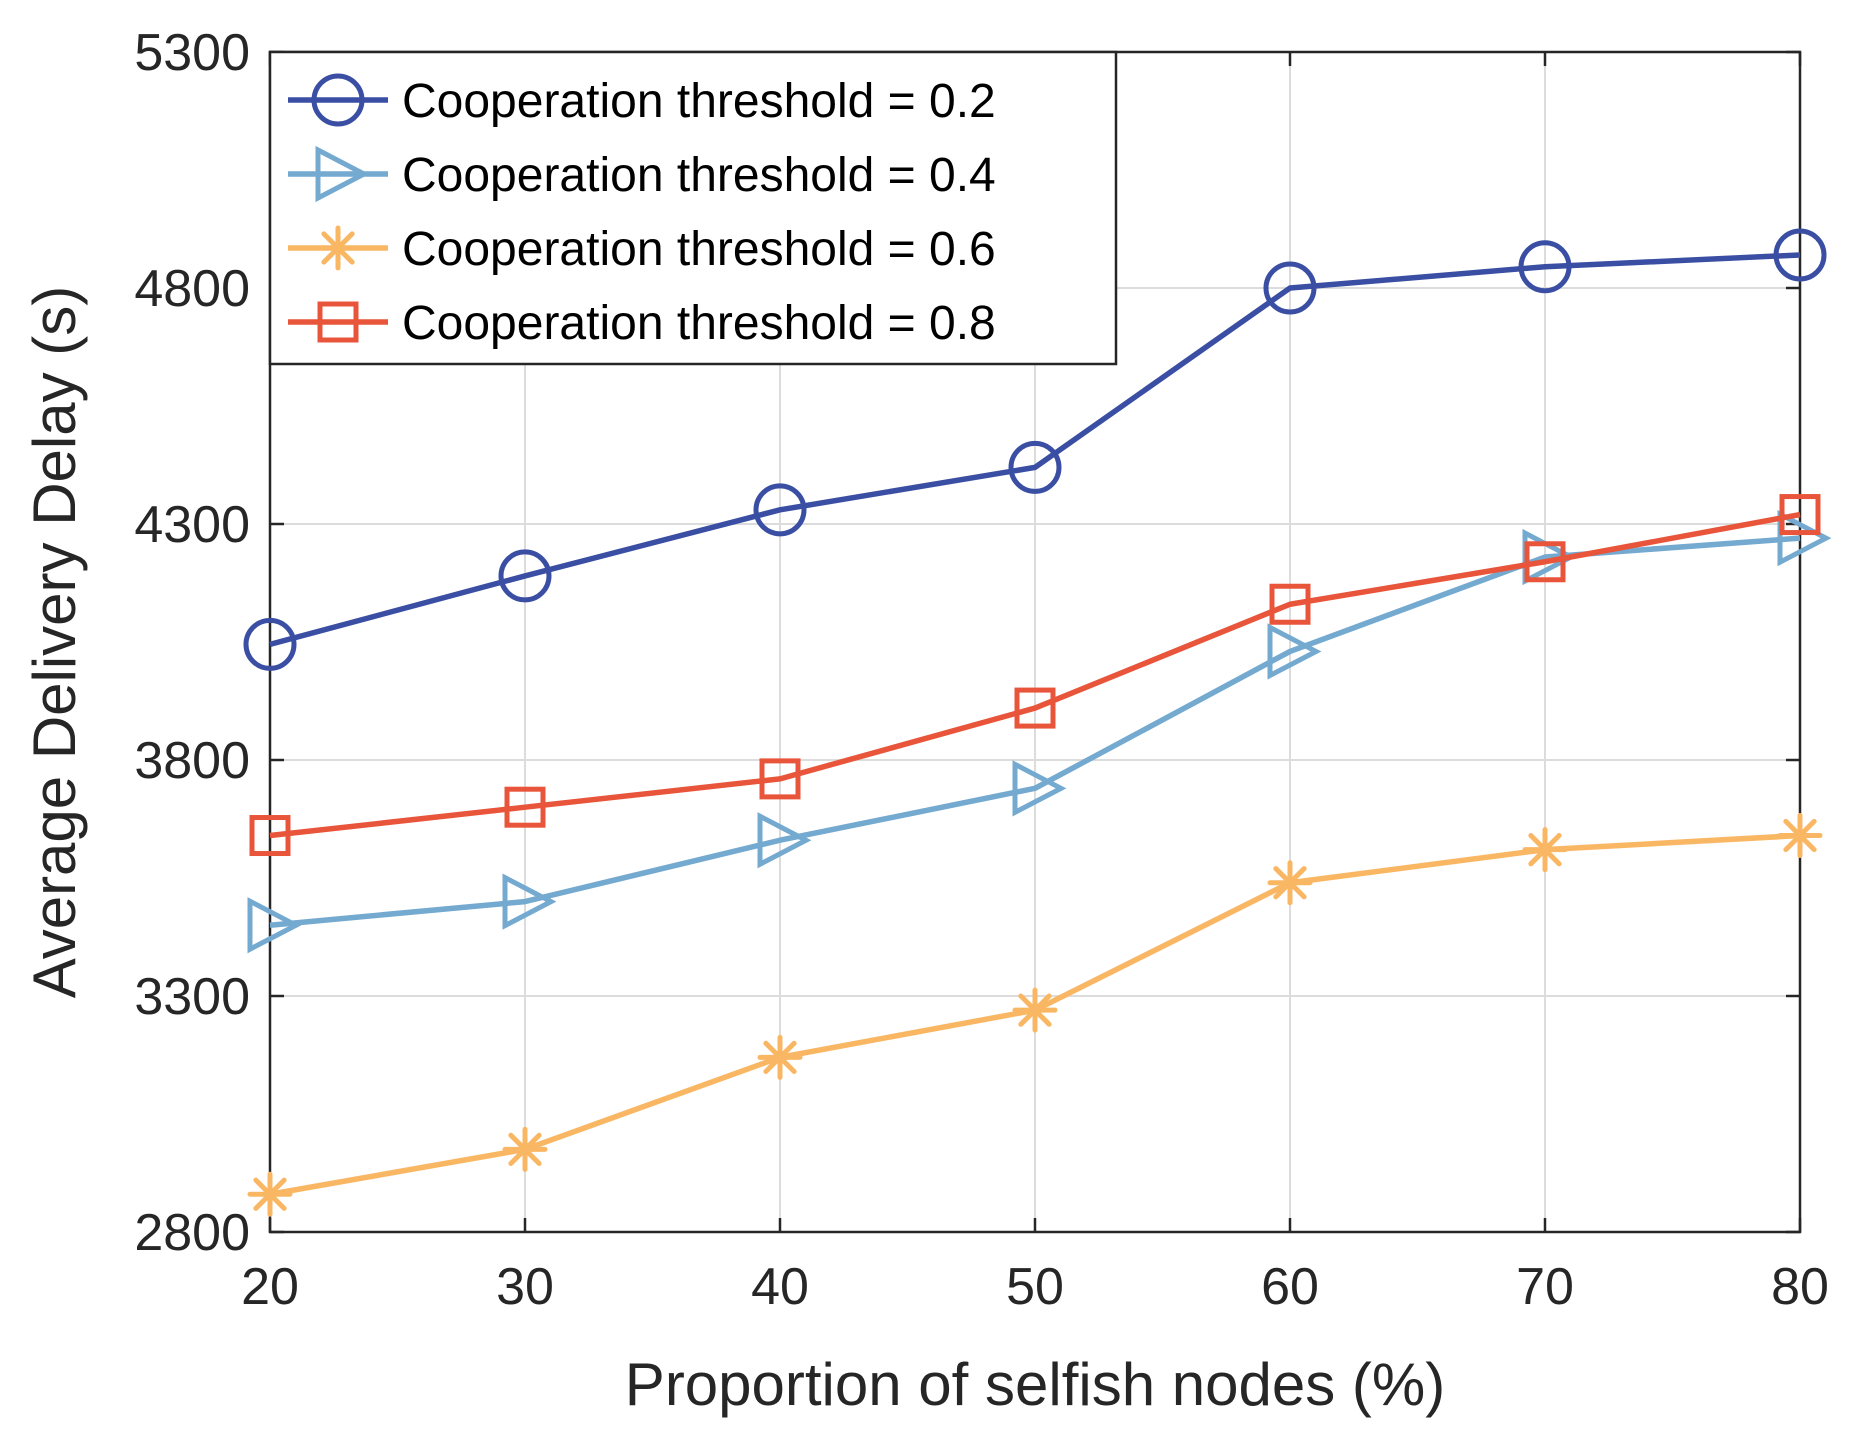 This screenshot has height=1432, width=1854. I want to click on y-tick-label: 3800, so click(192, 761).